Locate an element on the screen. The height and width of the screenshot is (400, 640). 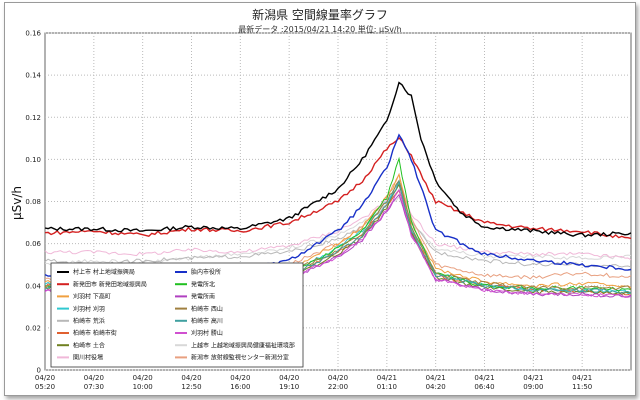
legend-label: 刈羽村 下高町 is located at coordinates (92, 297).